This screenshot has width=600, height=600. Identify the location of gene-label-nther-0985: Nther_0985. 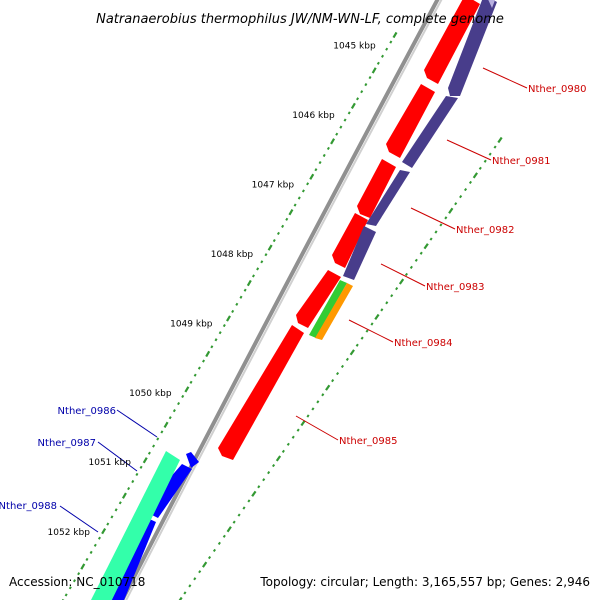
(368, 441).